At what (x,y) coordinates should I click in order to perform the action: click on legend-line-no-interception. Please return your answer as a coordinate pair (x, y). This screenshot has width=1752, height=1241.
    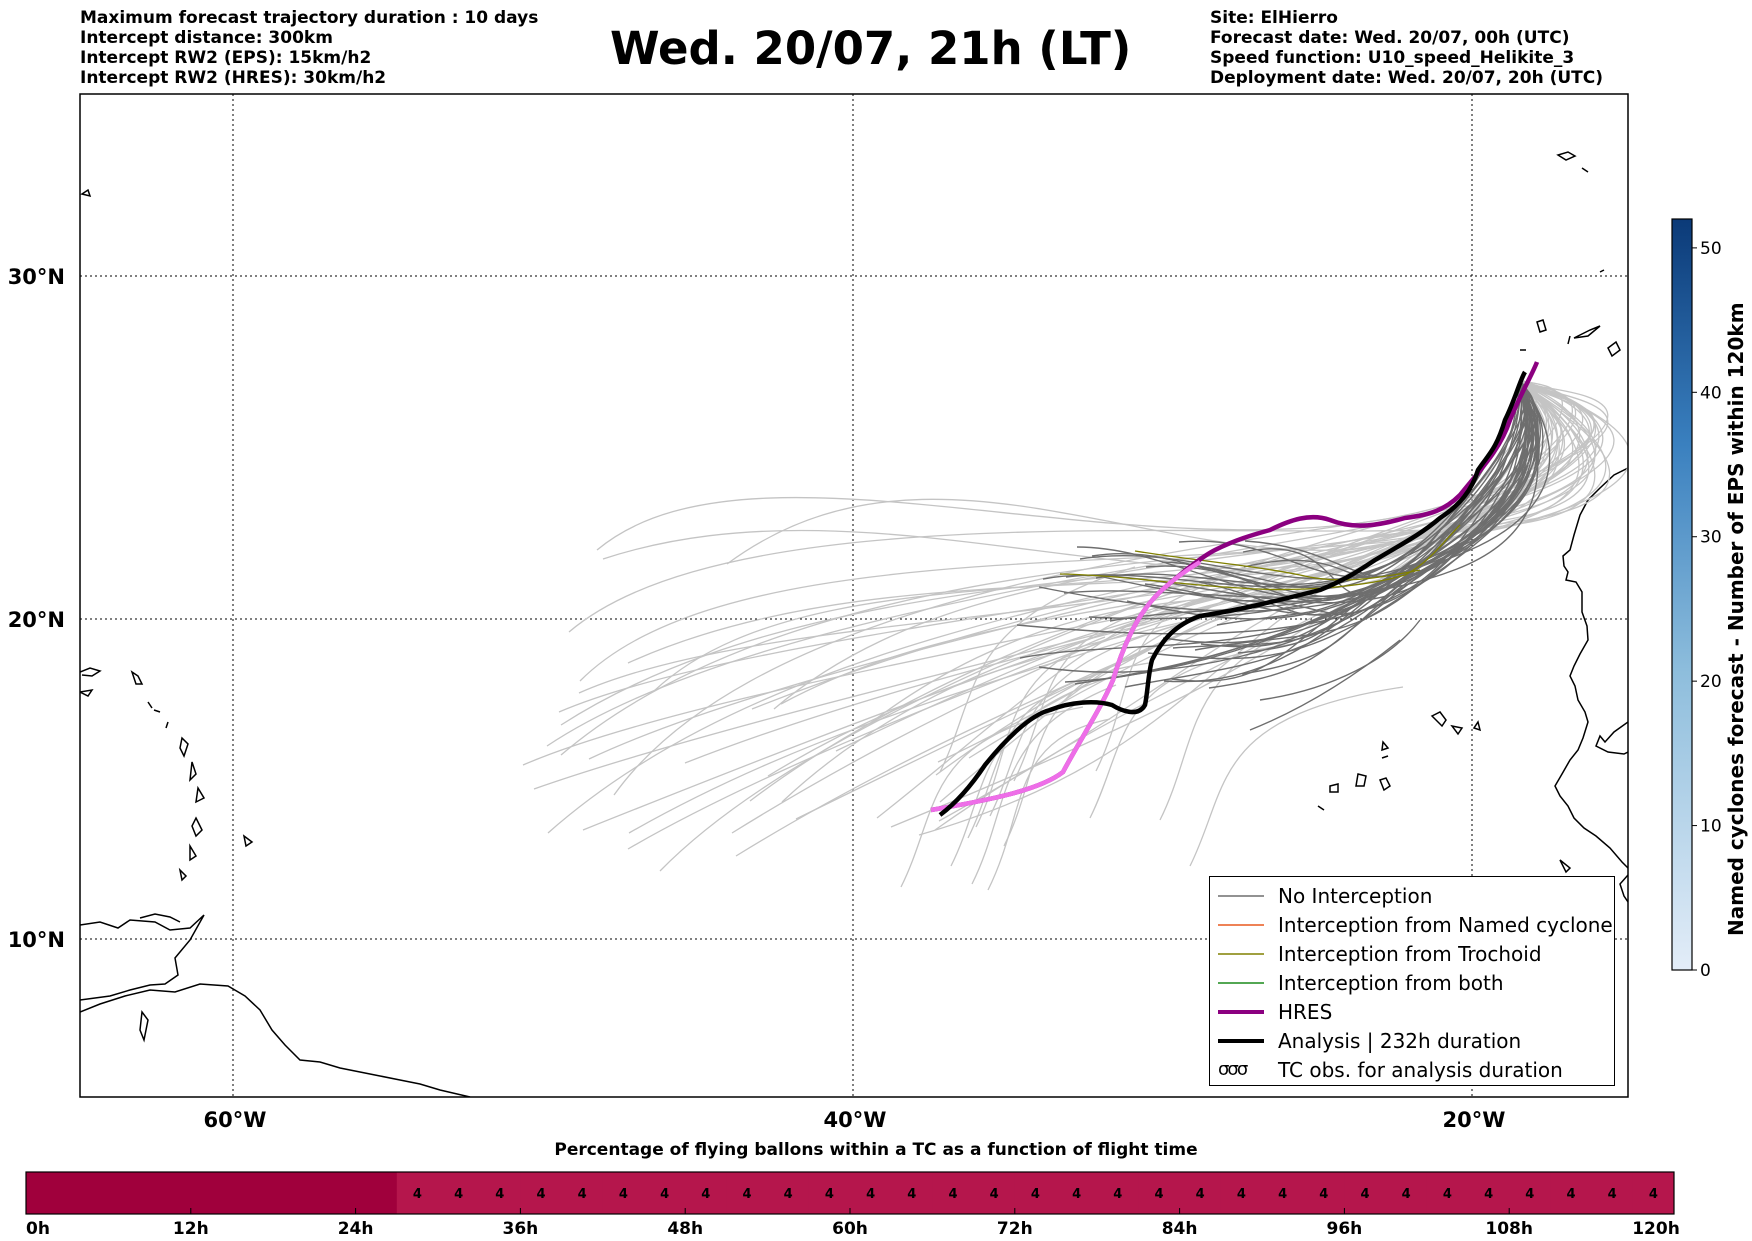
    Looking at the image, I should click on (1241, 895).